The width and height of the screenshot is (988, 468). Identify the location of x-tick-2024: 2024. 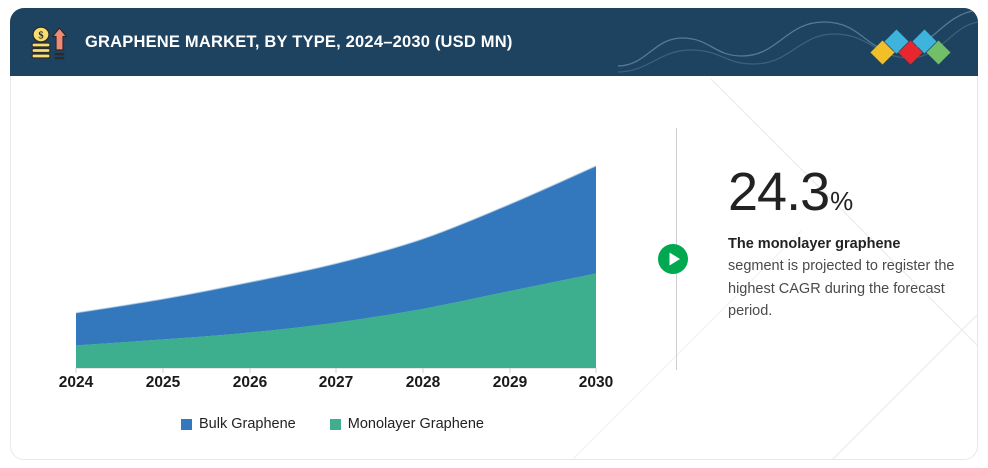
(76, 382).